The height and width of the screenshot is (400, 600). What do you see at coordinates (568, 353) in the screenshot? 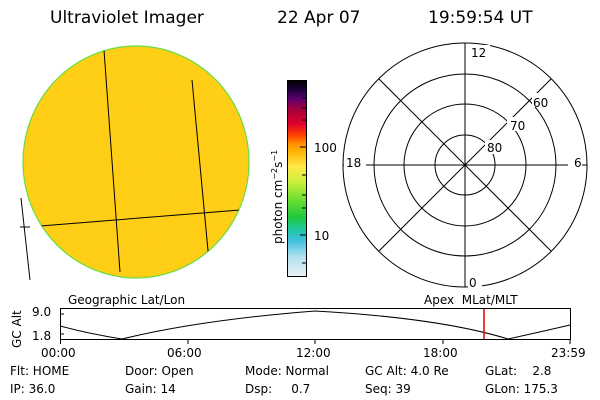
I see `x-tick-2359: 23:59` at bounding box center [568, 353].